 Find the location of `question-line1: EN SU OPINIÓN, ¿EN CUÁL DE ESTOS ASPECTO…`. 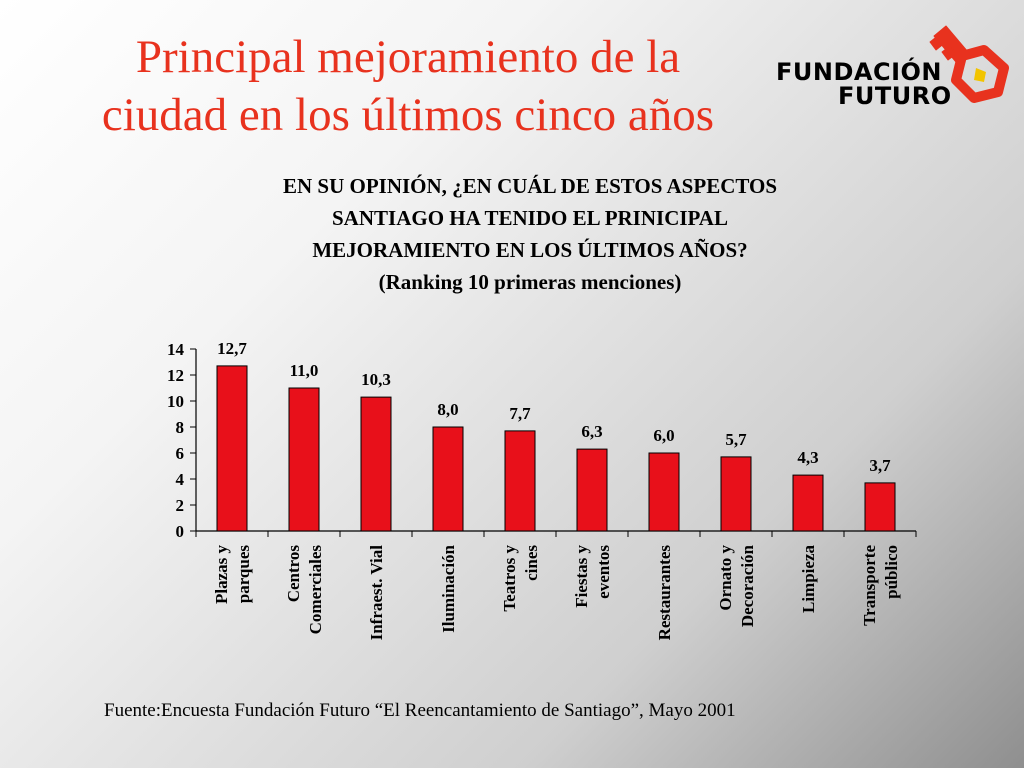

question-line1: EN SU OPINIÓN, ¿EN CUÁL DE ESTOS ASPECTO… is located at coordinates (530, 186).